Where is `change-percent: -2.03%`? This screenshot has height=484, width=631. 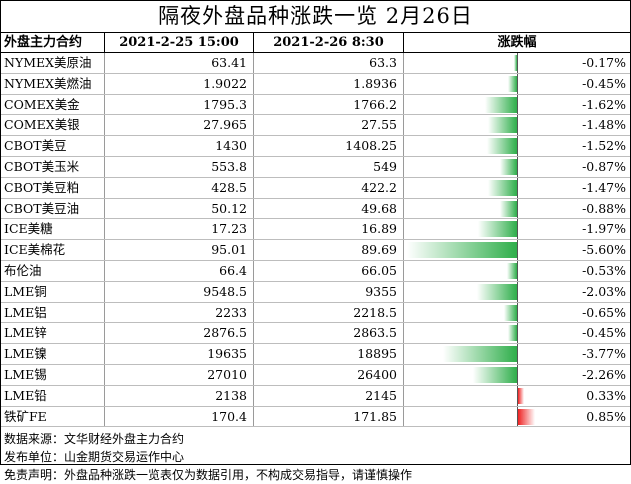
change-percent: -2.03% is located at coordinates (604, 291).